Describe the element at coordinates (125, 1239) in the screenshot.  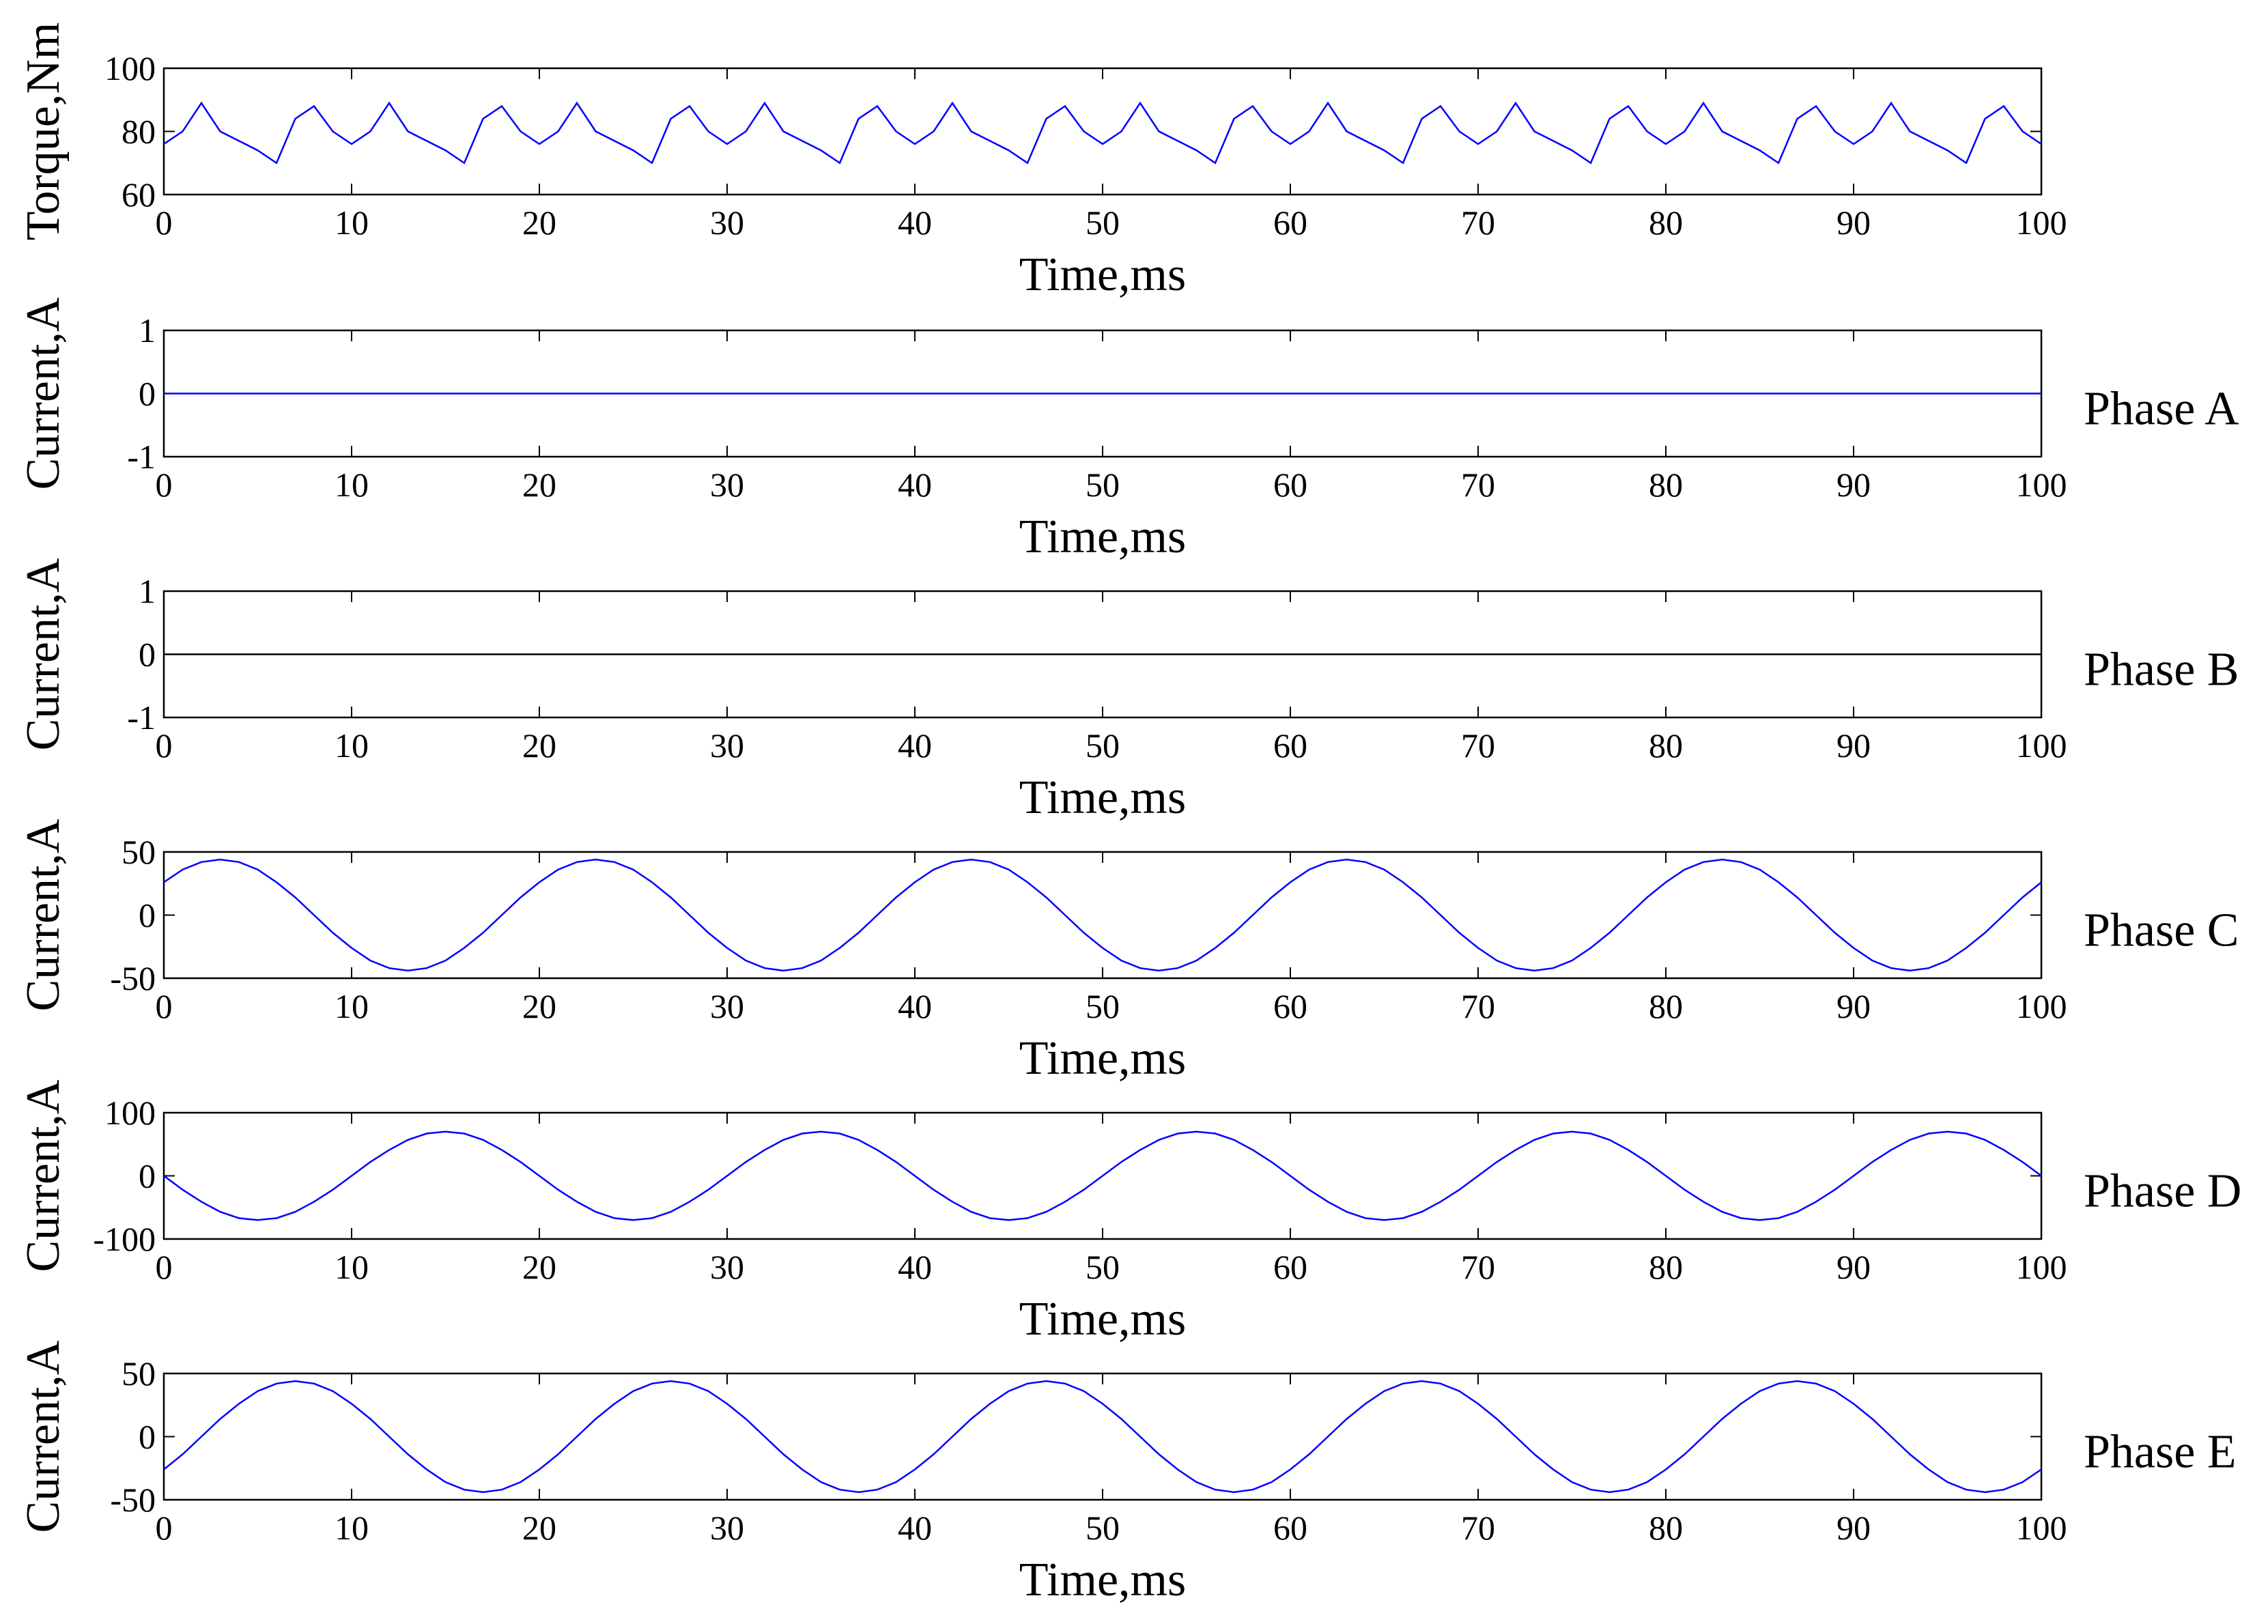
I see `y-tick-label: -100` at that location.